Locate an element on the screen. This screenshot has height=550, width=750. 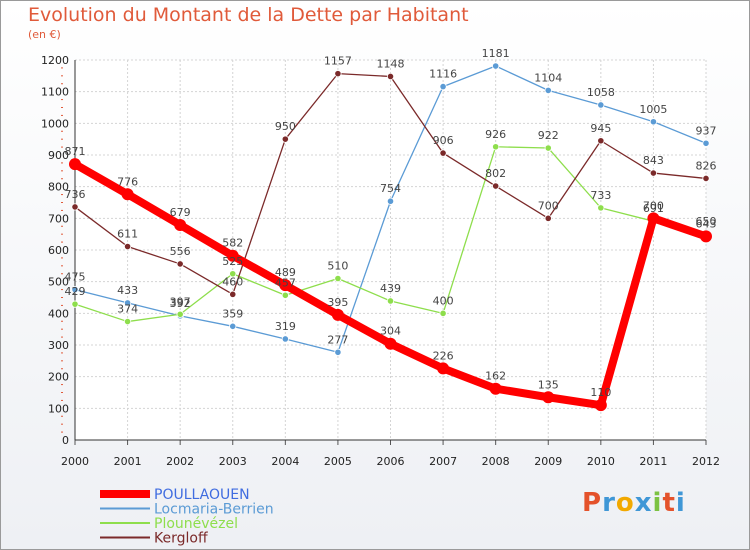
data-label: 460 is located at coordinates (232, 281).